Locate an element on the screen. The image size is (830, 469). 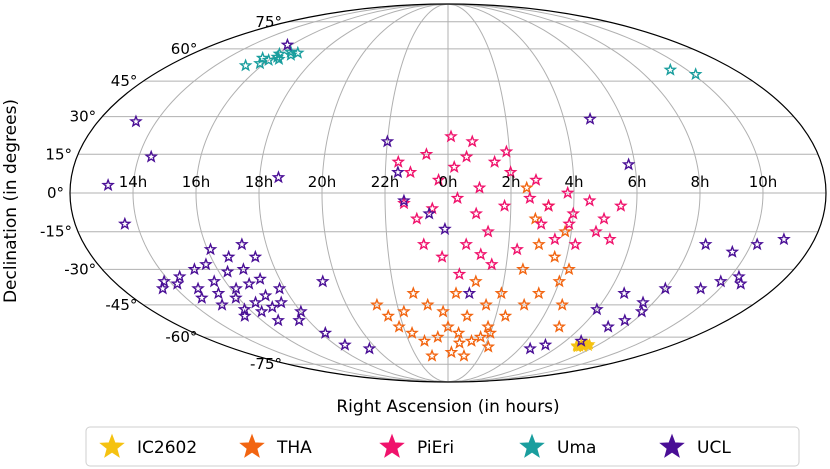
ra-tick-label: 10h is located at coordinates (763, 182).